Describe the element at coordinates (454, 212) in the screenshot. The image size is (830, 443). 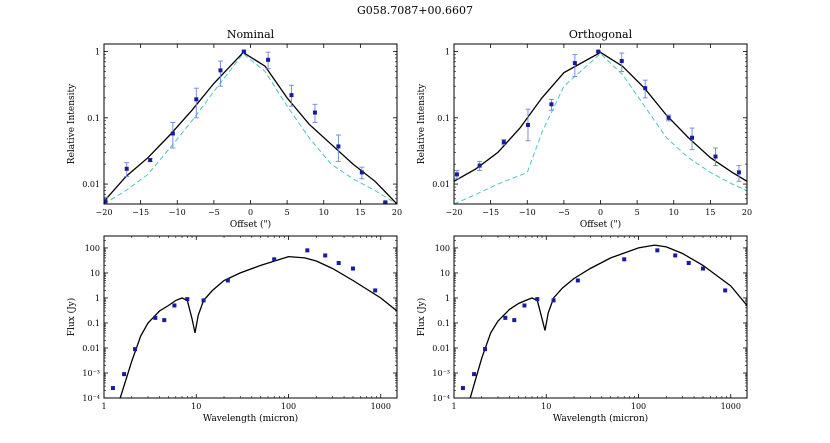
I see `x-tick-label: −20` at that location.